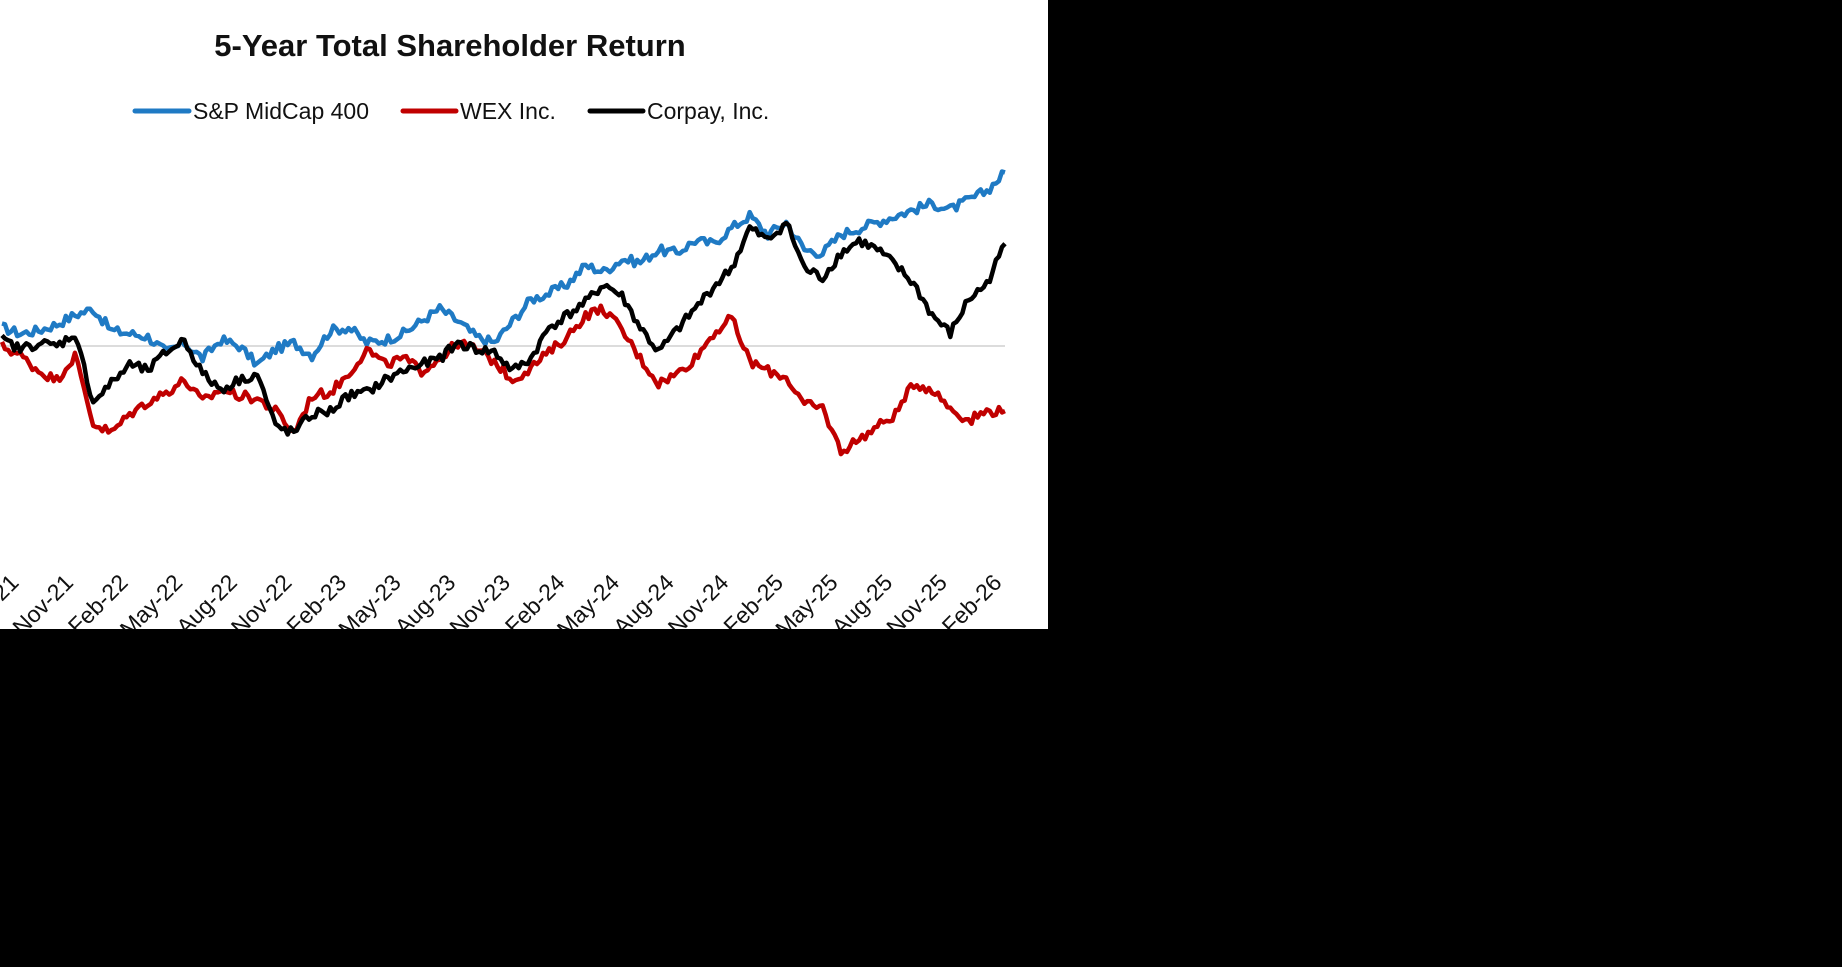  Describe the element at coordinates (449, 45) in the screenshot. I see `chart-title: 5-Year Total Shareholder Return` at that location.